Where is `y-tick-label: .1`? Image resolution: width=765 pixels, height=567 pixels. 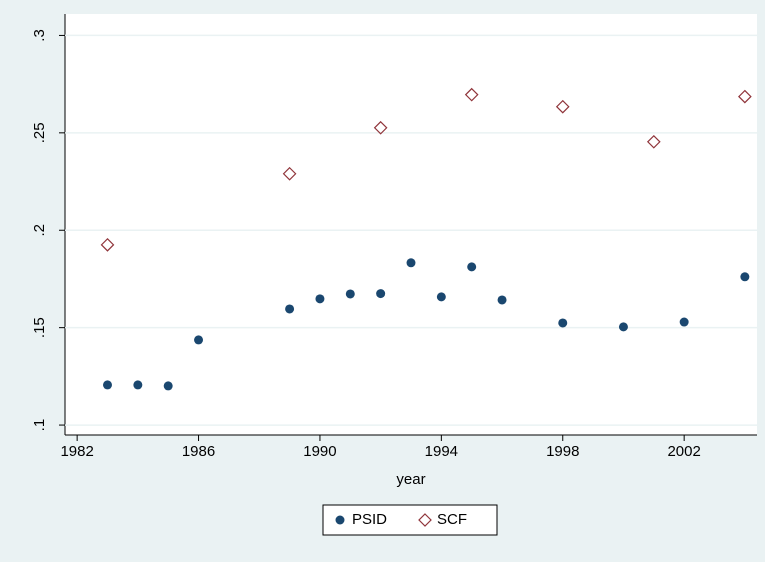
y-tick-label: .1 is located at coordinates (39, 425).